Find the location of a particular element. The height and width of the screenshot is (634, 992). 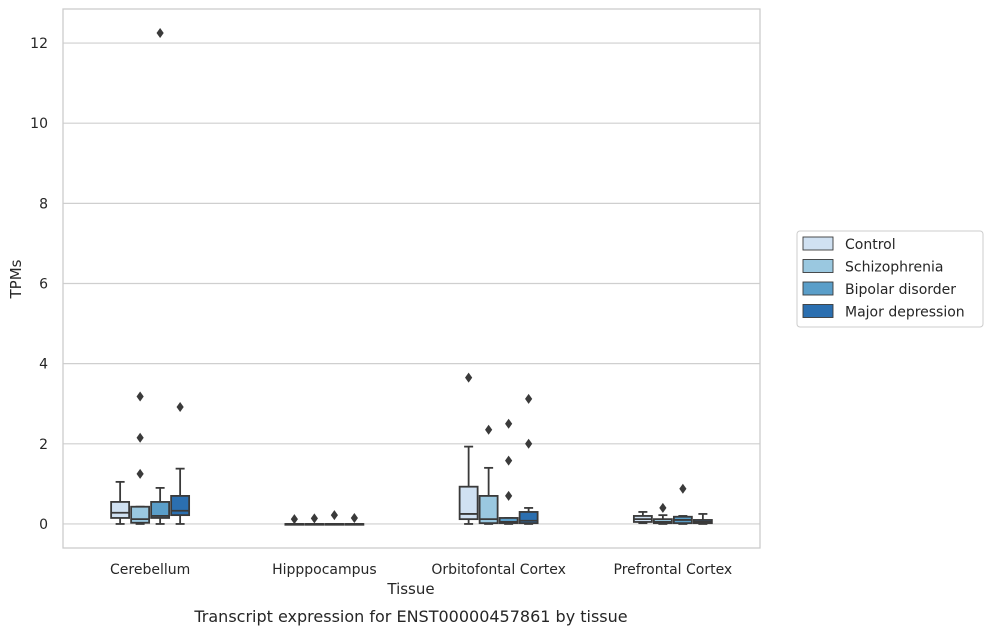

legend-label: Schizophrenia is located at coordinates (894, 268).